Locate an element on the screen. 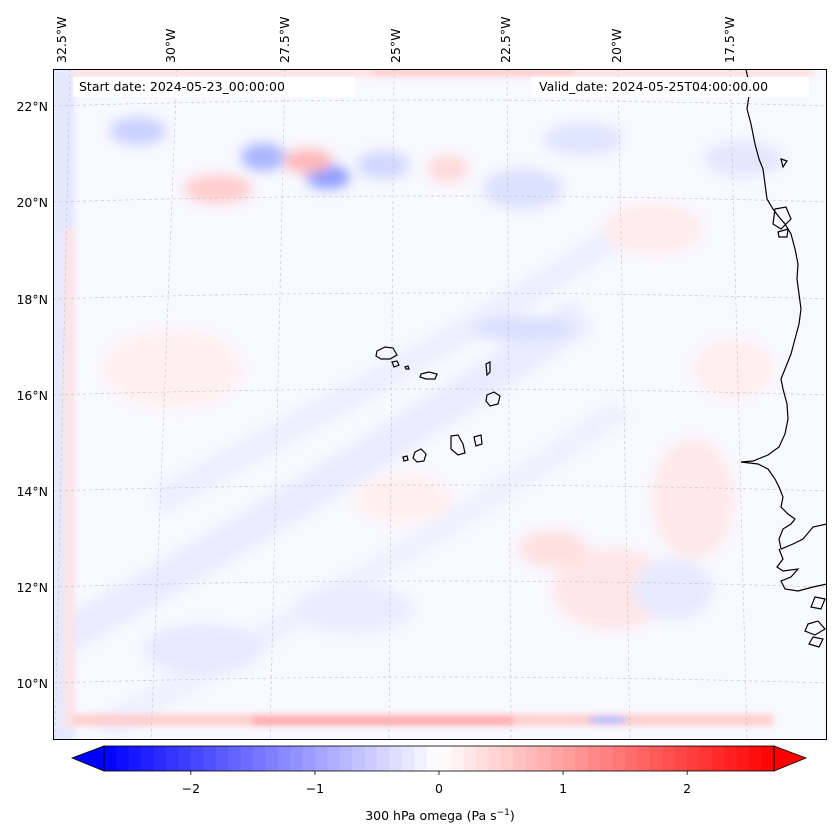 This screenshot has height=839, width=837. island-sao-nicolau is located at coordinates (428, 375).